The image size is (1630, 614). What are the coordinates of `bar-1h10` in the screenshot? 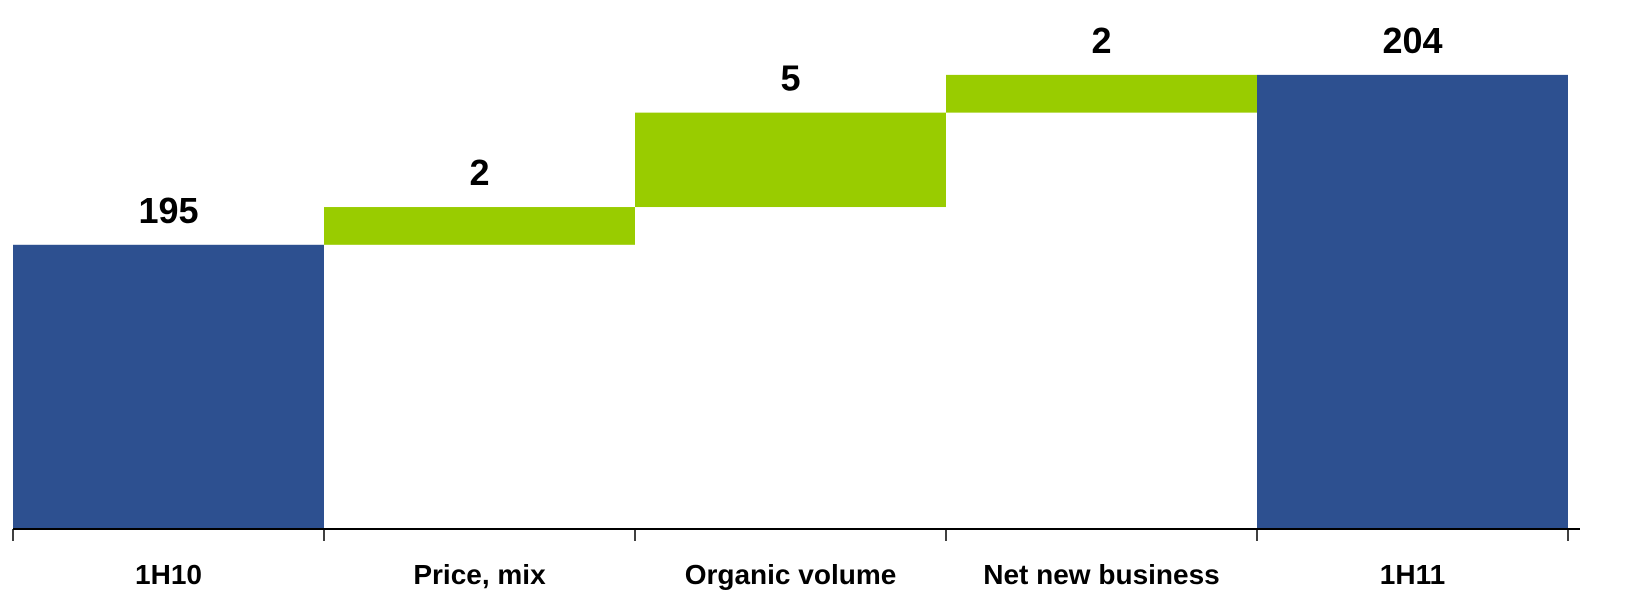 It's located at (168, 386).